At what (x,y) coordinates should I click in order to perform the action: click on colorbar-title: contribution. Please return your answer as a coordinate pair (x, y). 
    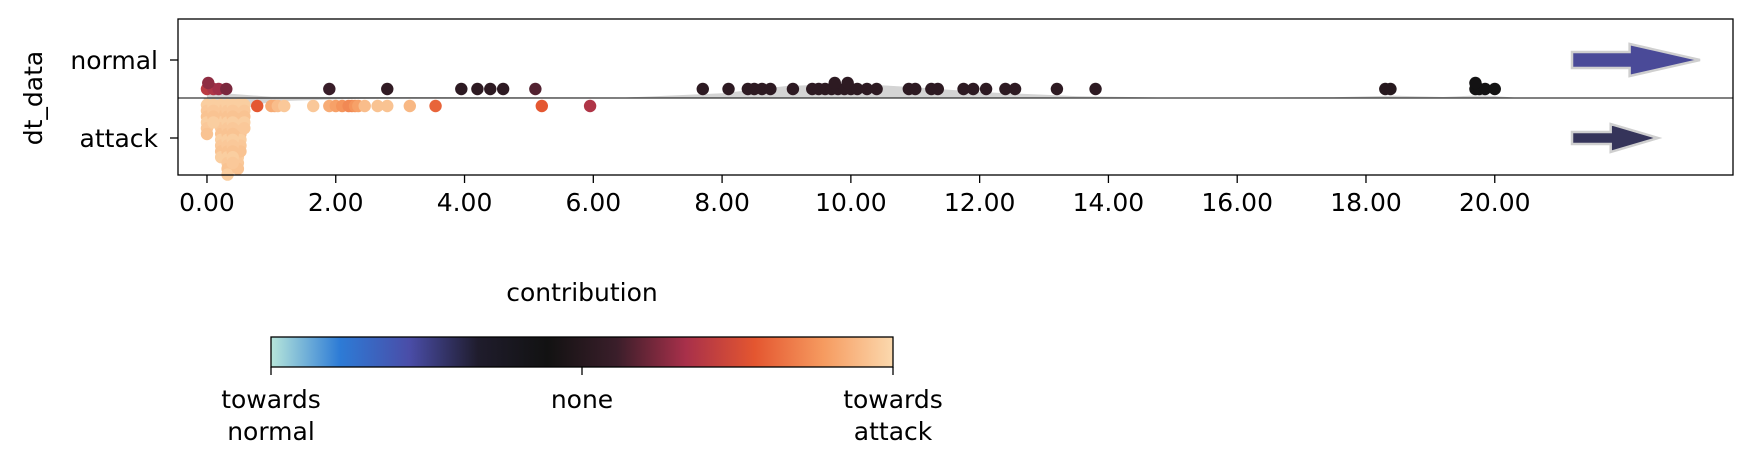
    Looking at the image, I should click on (582, 292).